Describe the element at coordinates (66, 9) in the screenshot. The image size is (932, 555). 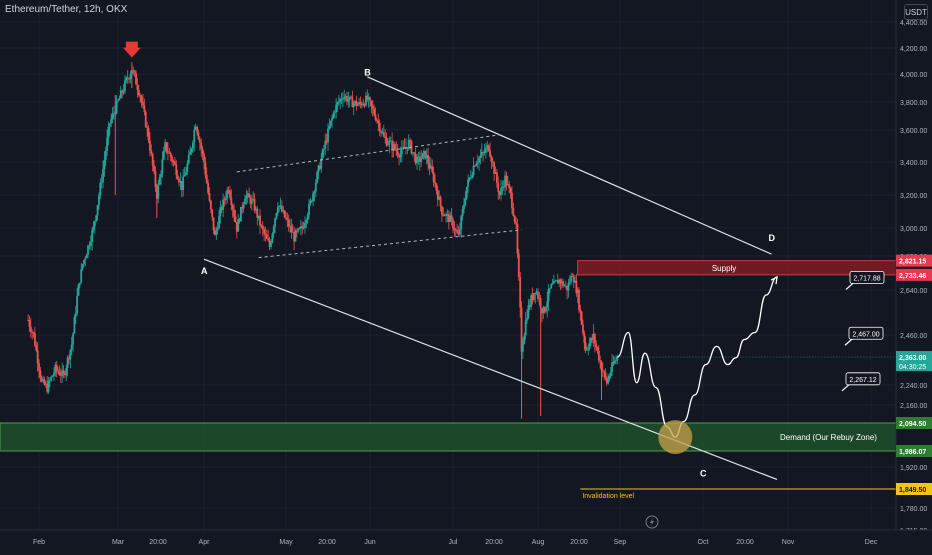
I see `symbol-title: Ethereum/Tether, 12h, OKX` at that location.